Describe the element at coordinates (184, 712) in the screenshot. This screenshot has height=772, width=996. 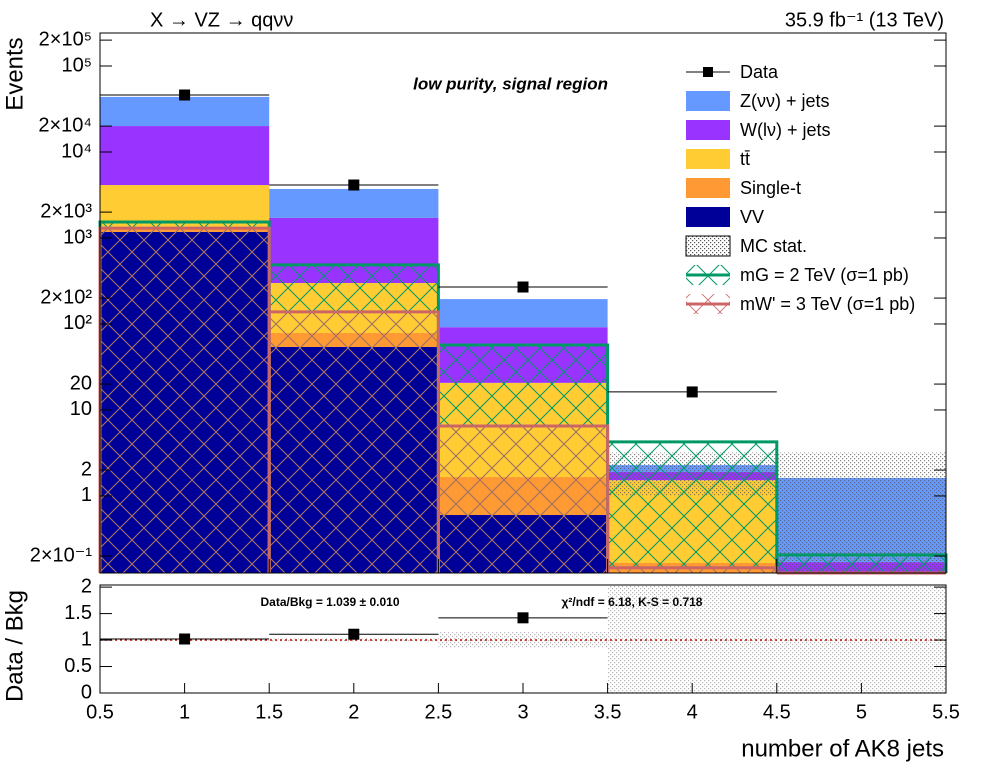
I see `x-tick-label: 1` at that location.